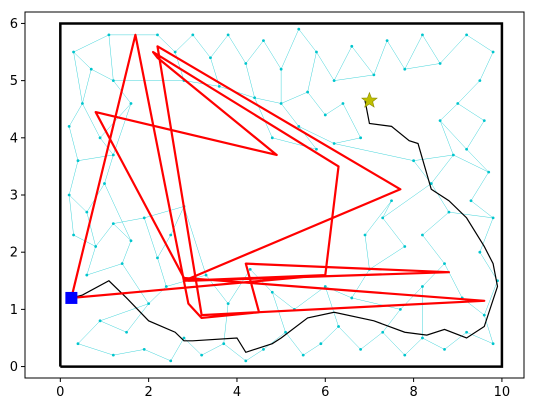 The image size is (534, 413). What do you see at coordinates (413, 392) in the screenshot?
I see `x-tick-label: 8` at bounding box center [413, 392].